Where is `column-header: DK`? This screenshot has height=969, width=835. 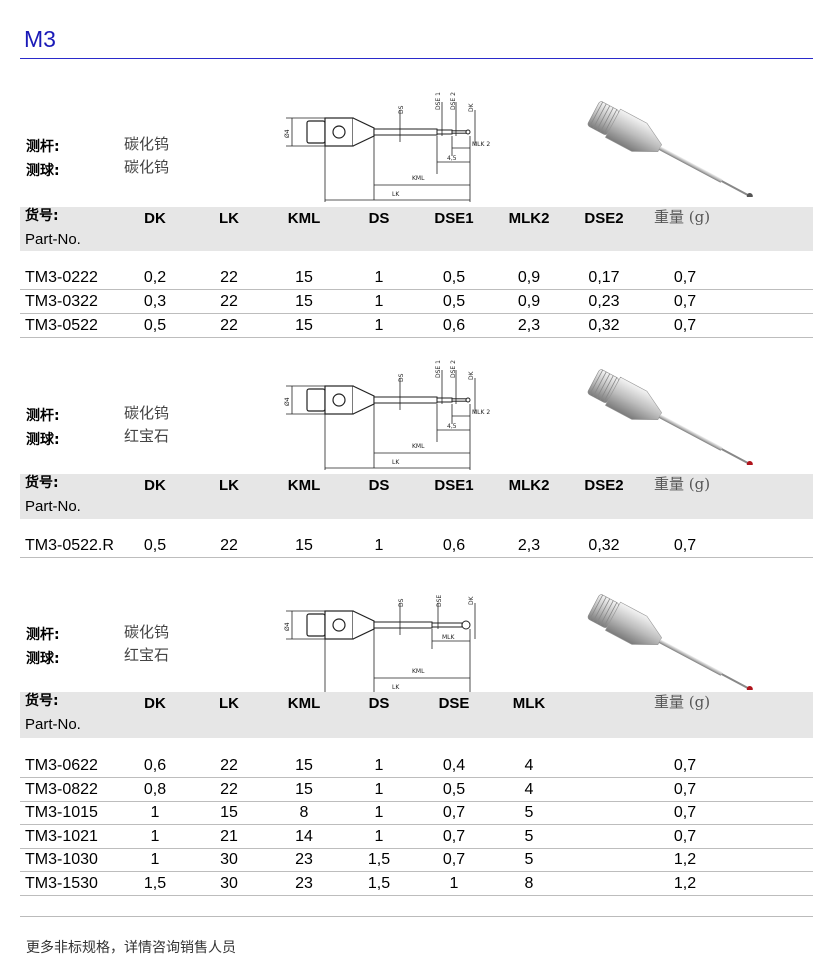 column-header: DK is located at coordinates (155, 703).